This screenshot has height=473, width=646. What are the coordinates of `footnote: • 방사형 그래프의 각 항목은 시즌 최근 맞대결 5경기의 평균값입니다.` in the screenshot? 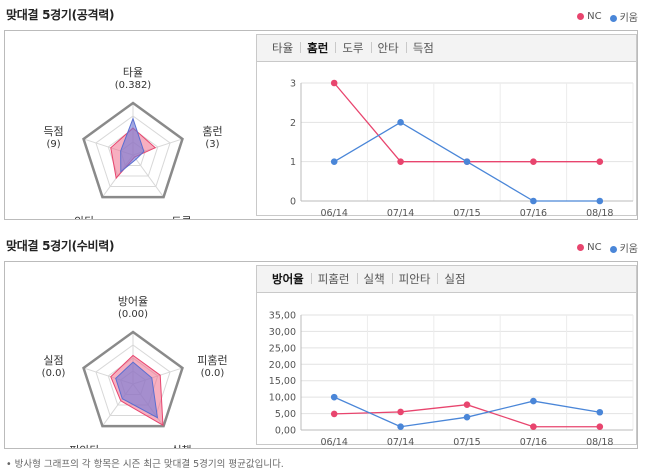 It's located at (145, 464).